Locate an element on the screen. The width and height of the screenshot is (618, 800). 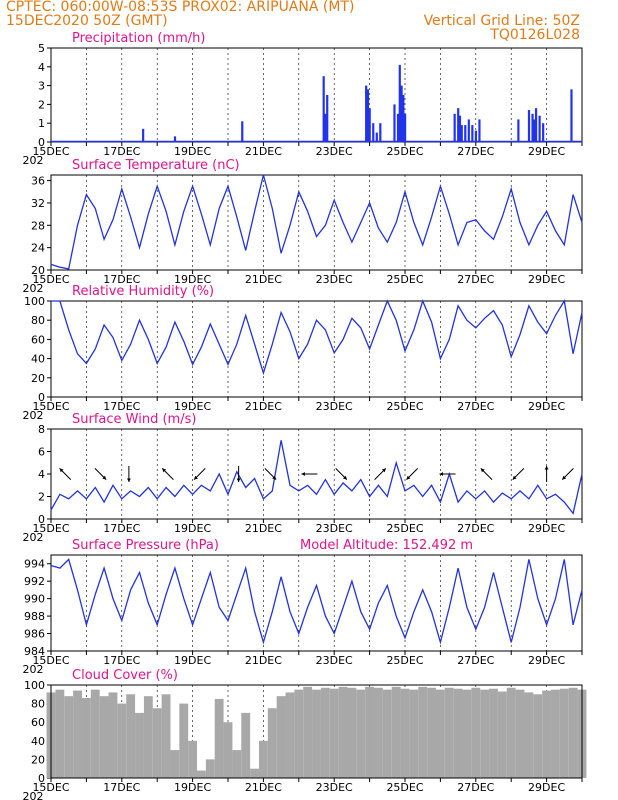
press-ytick-label: 992 is located at coordinates (34, 581).